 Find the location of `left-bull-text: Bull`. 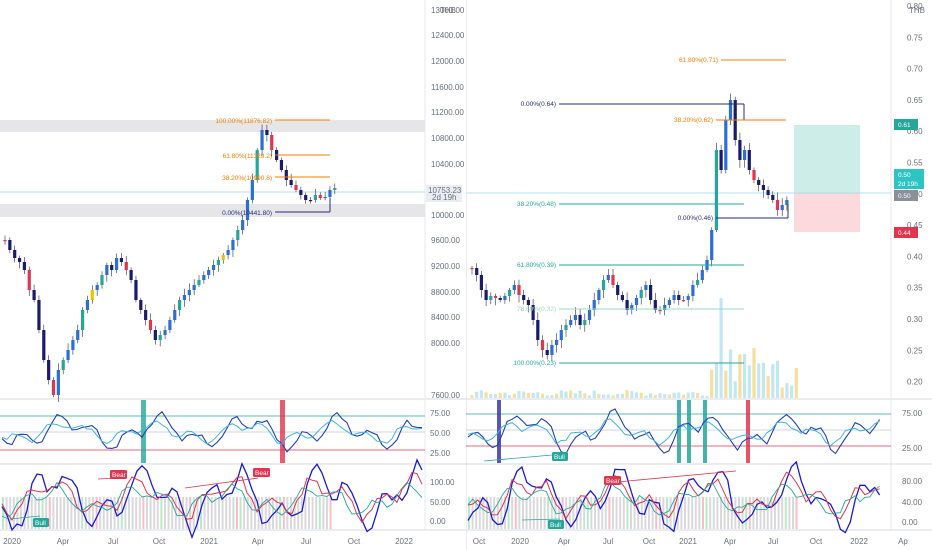

left-bull-text: Bull is located at coordinates (40, 523).